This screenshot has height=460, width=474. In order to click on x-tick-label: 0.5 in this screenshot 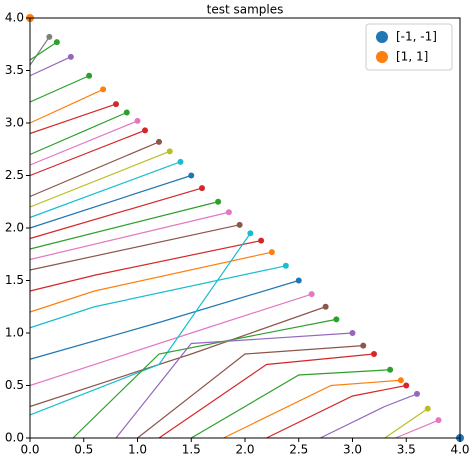, I will do `click(83, 450)`.